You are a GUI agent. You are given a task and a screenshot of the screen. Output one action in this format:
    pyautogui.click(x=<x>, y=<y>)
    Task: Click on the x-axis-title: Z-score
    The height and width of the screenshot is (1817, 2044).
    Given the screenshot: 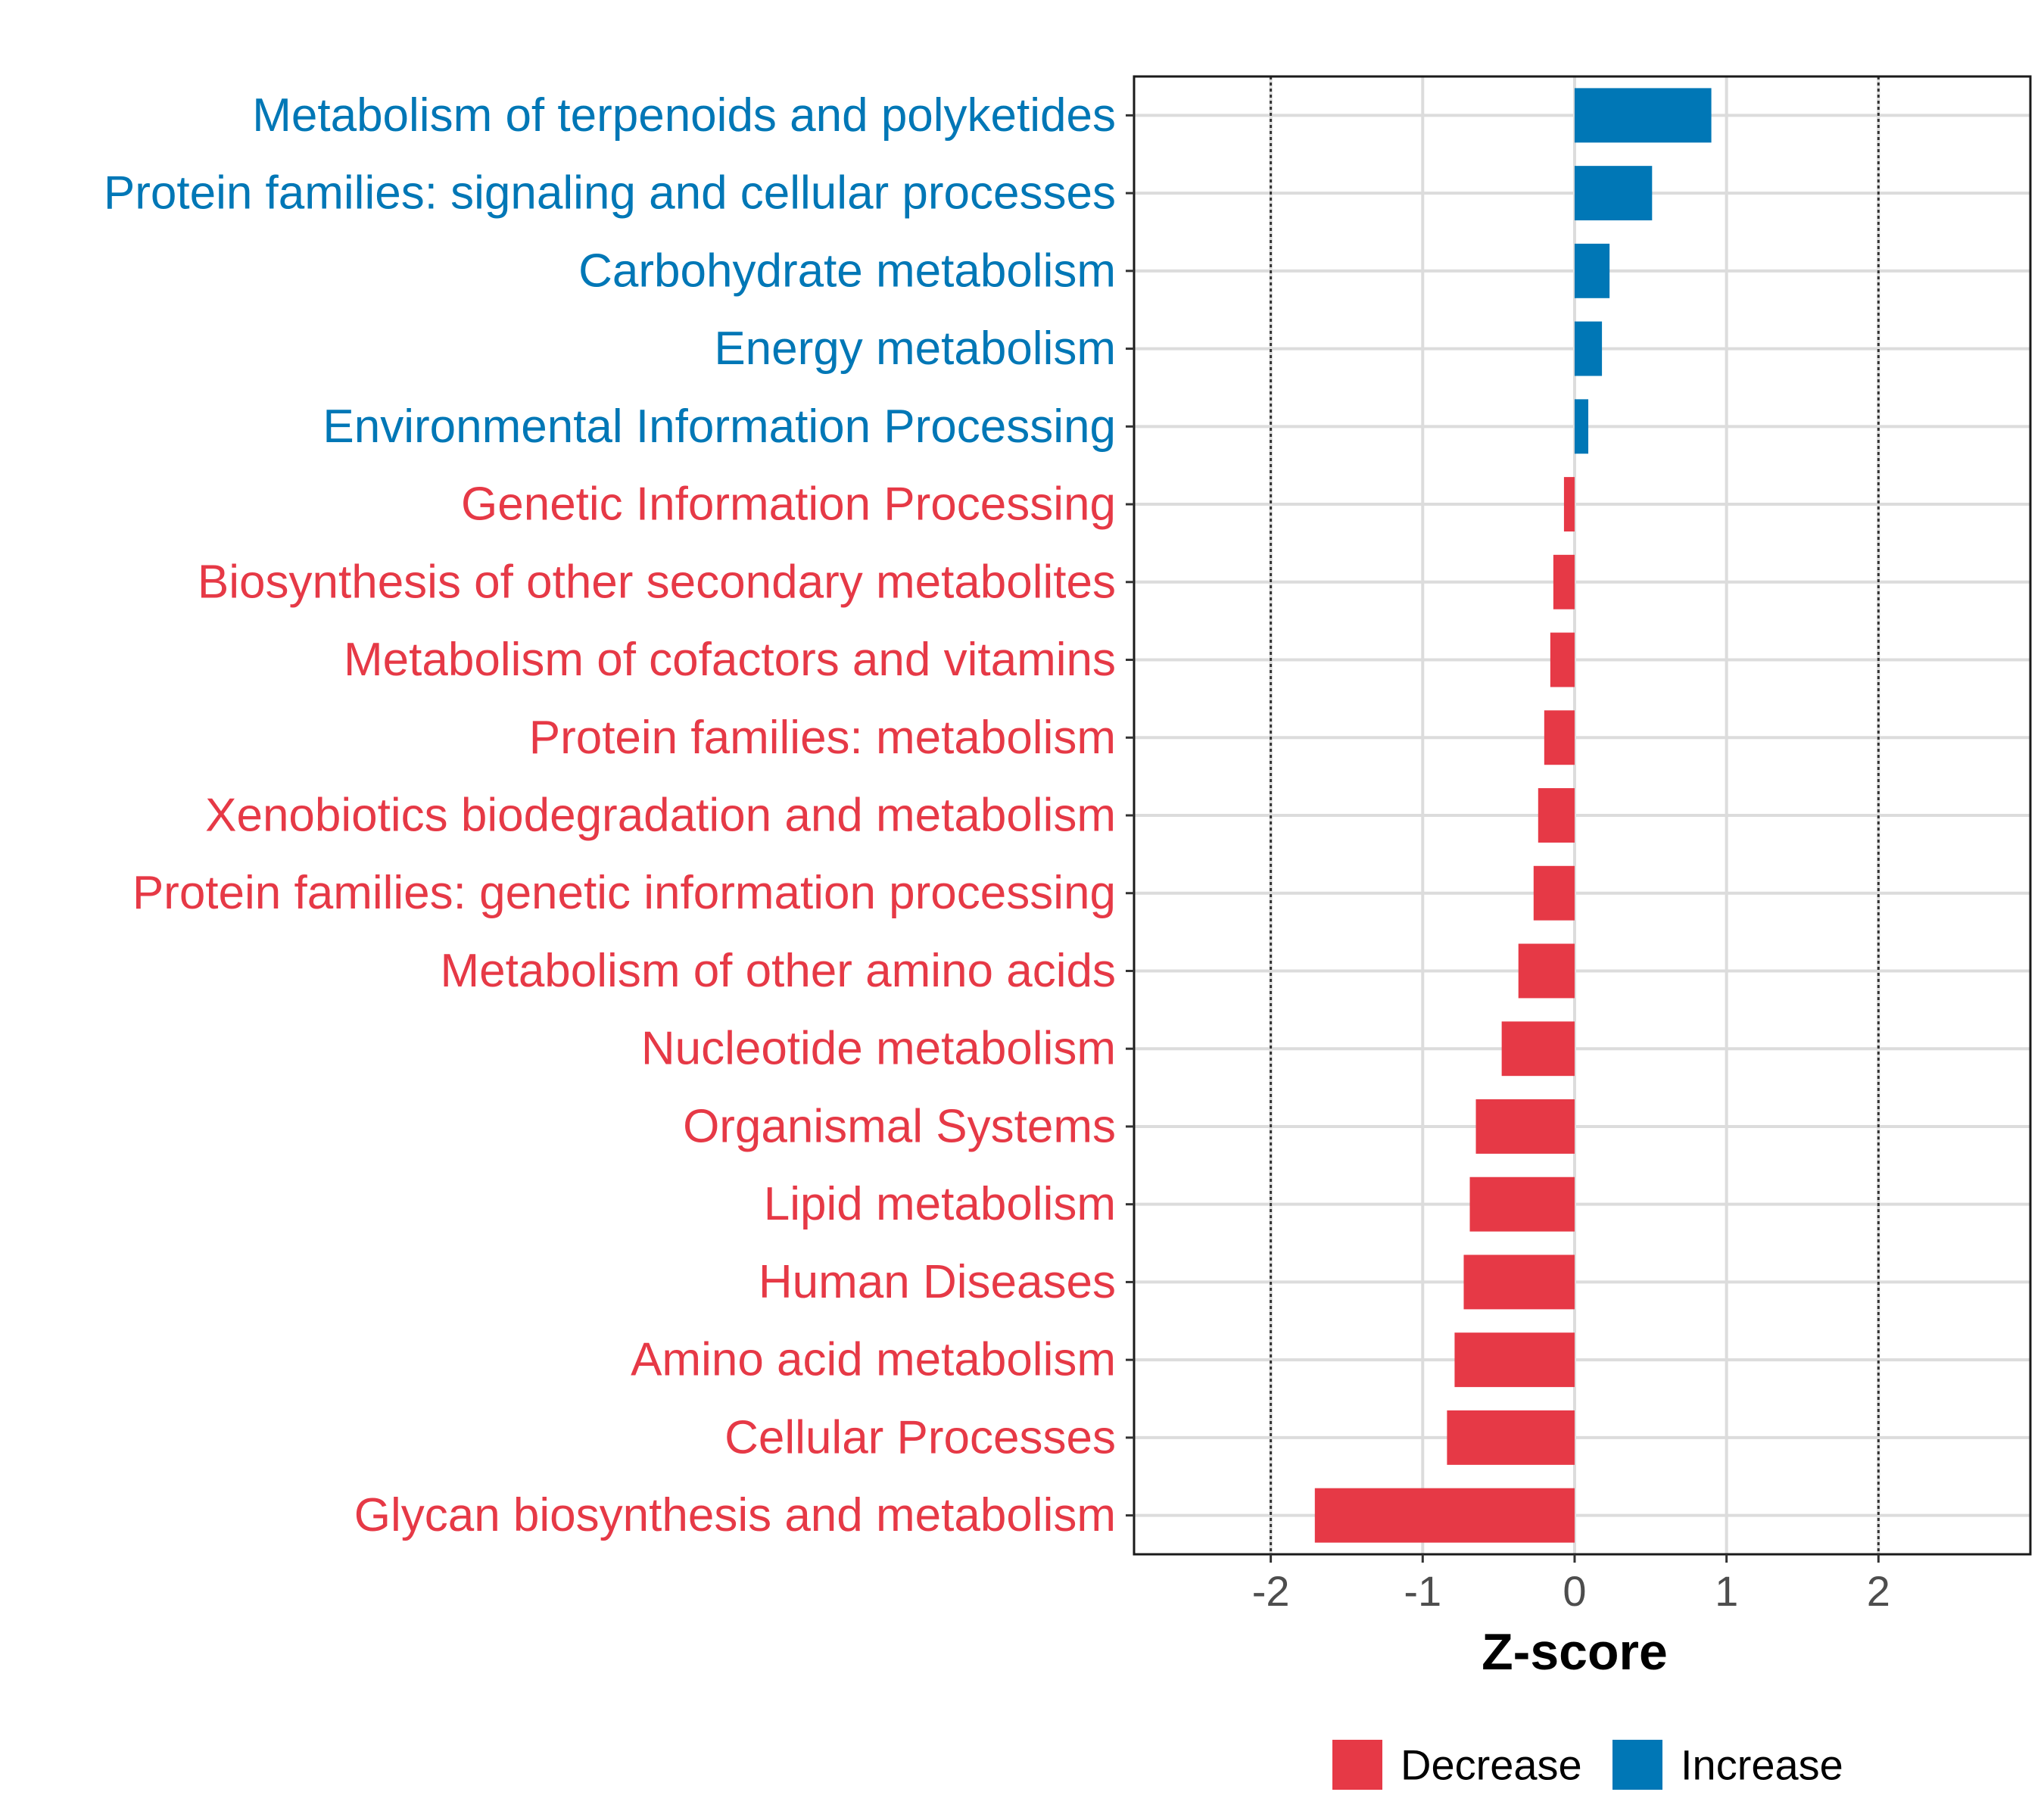 What is the action you would take?
    pyautogui.click(x=1575, y=1652)
    